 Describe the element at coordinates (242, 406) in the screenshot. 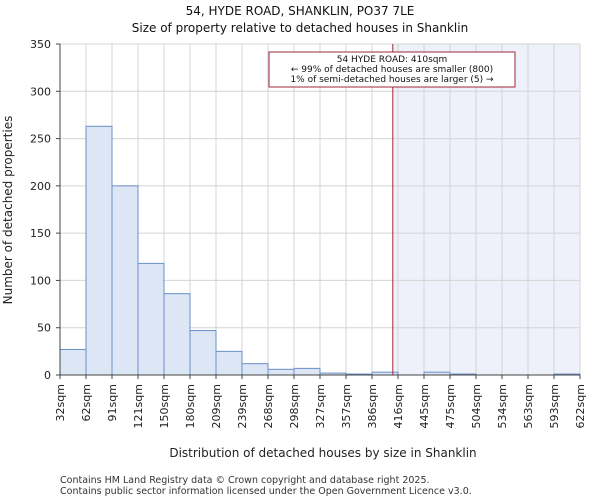

I see `x-tick-label: 239sqm` at that location.